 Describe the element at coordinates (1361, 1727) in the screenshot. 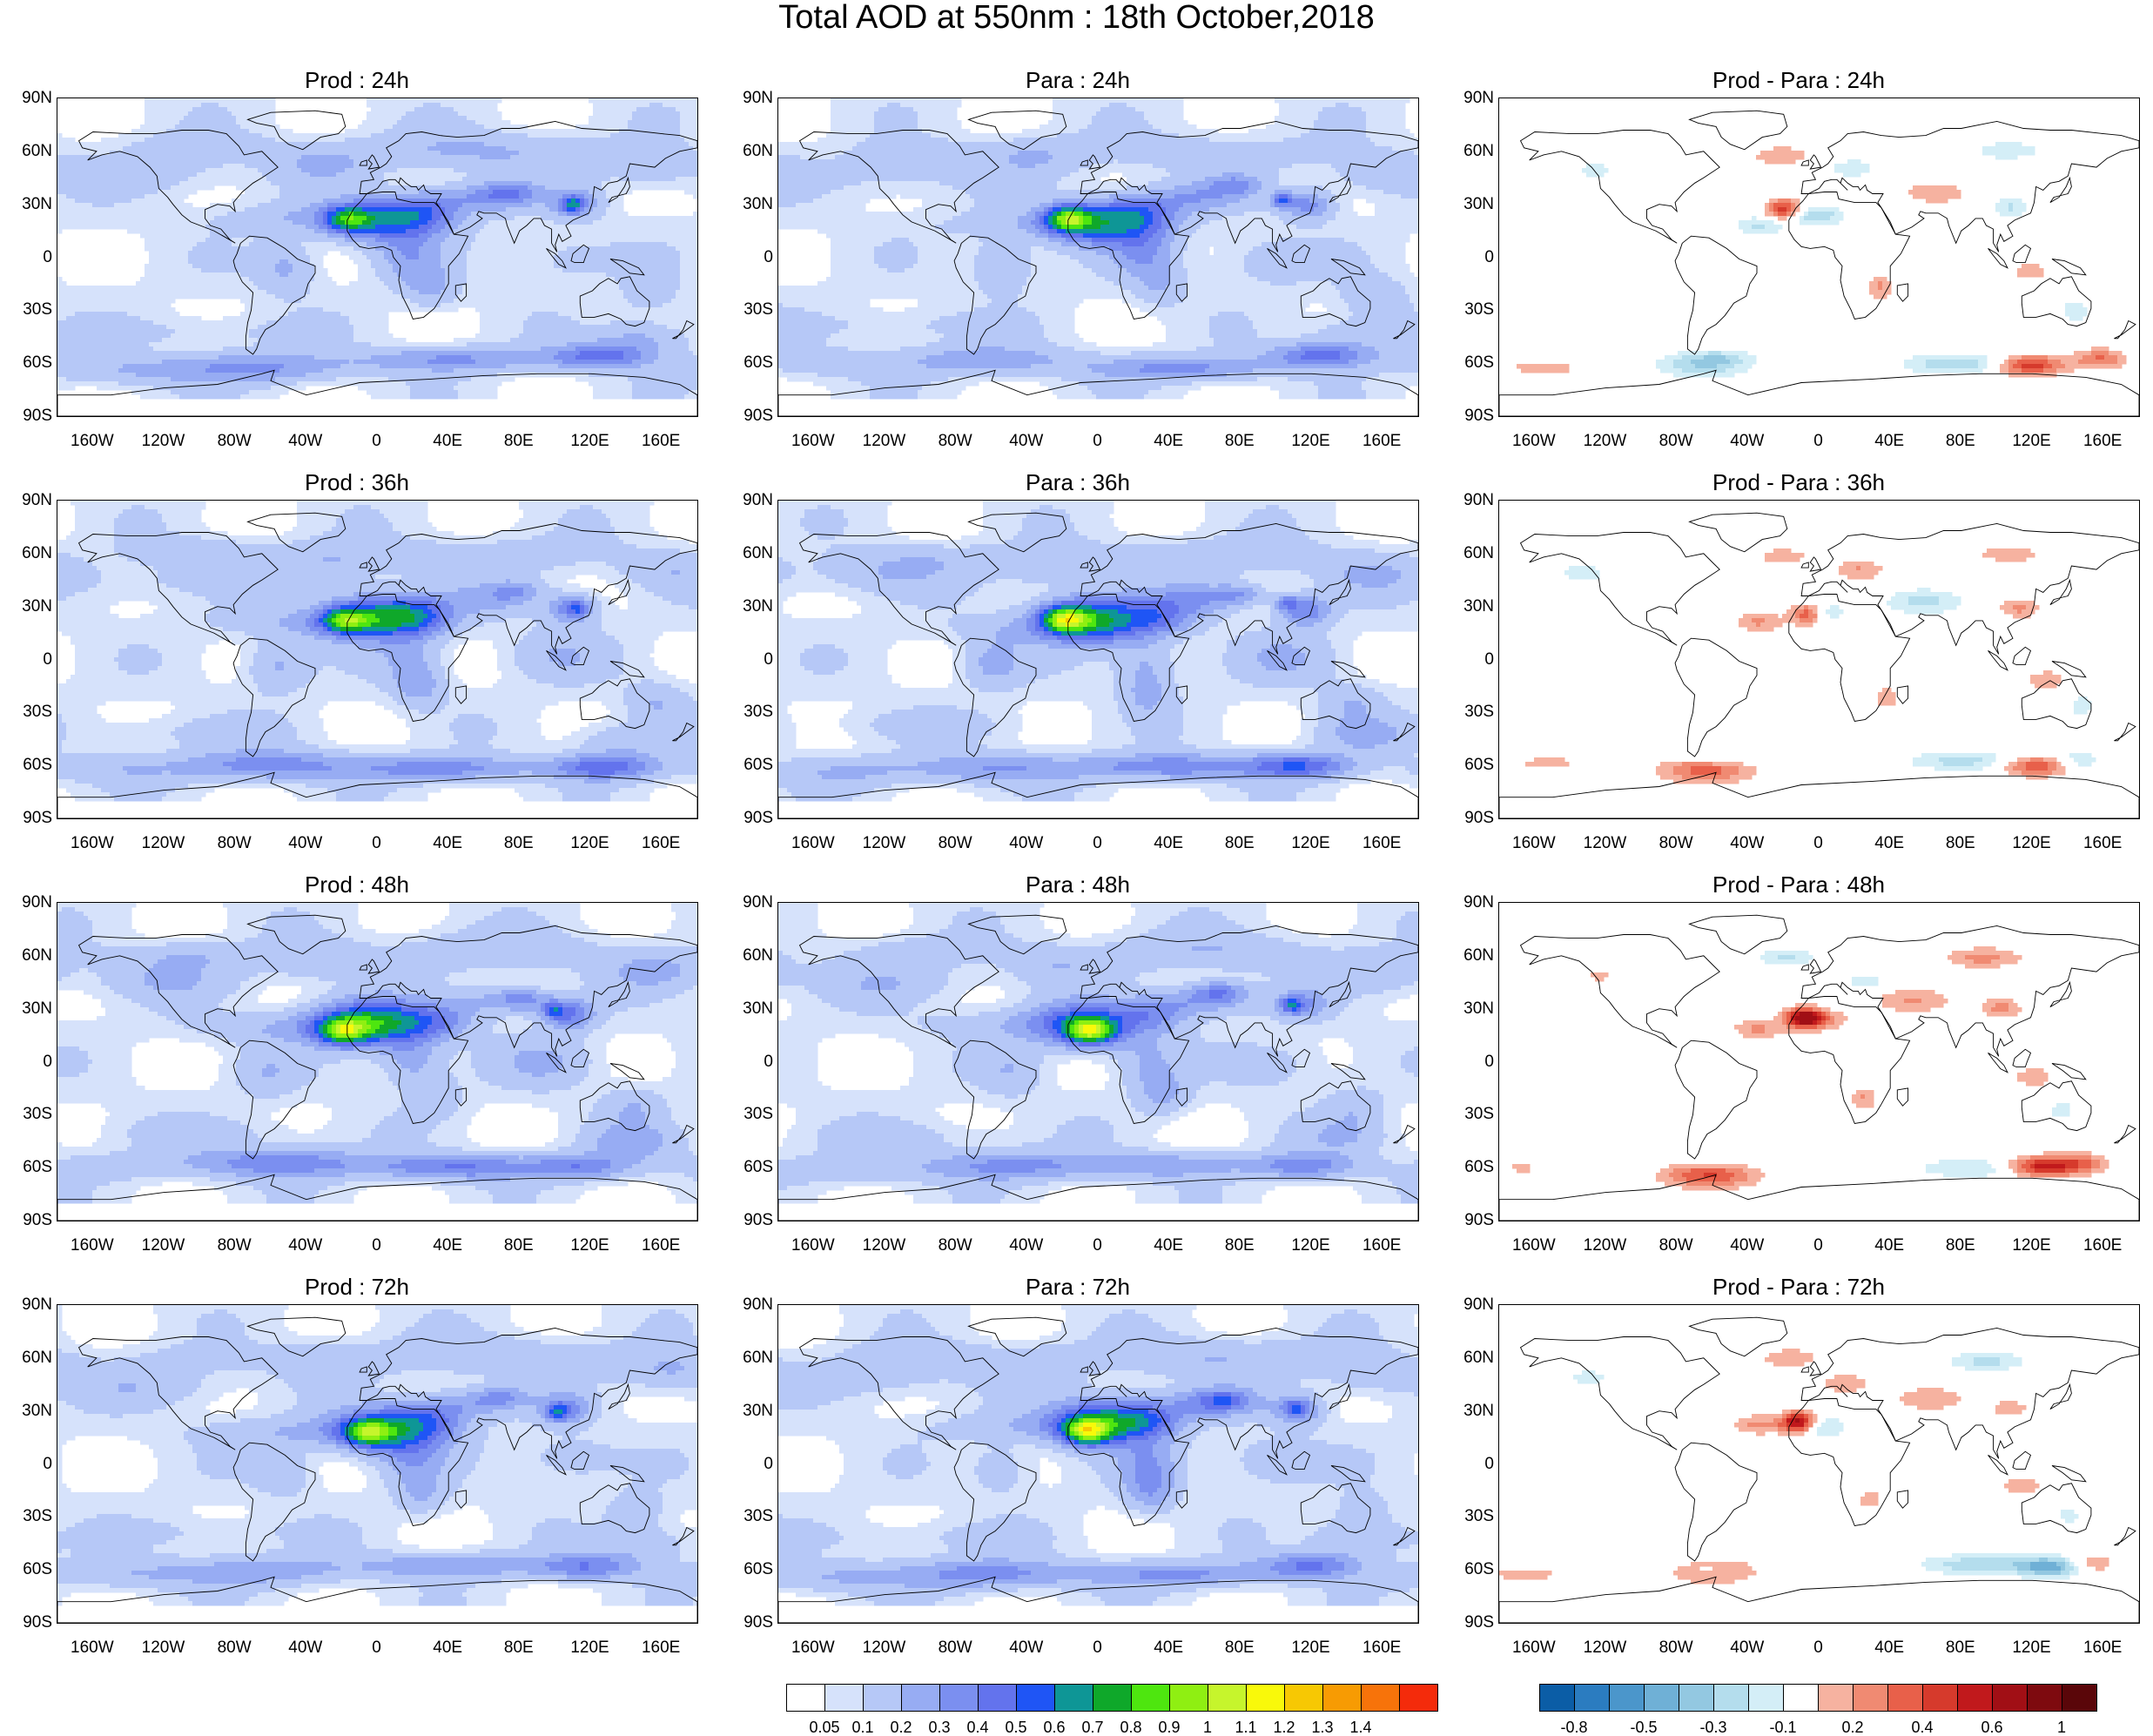

I see `colorbar-label: 1.4` at that location.